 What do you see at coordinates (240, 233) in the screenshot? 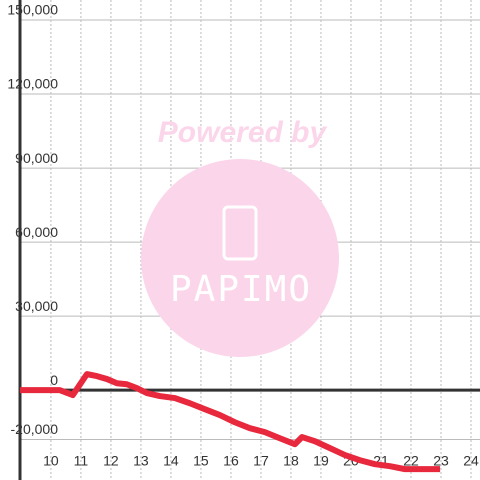
I see `watermark-icon` at bounding box center [240, 233].